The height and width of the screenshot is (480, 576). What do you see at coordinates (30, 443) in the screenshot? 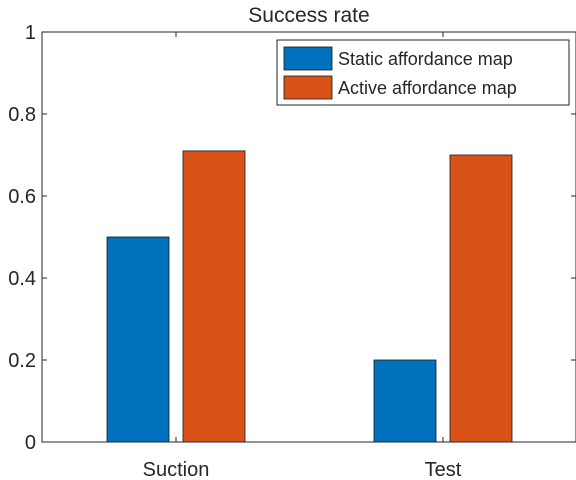
I see `y-tick-label: 0` at bounding box center [30, 443].